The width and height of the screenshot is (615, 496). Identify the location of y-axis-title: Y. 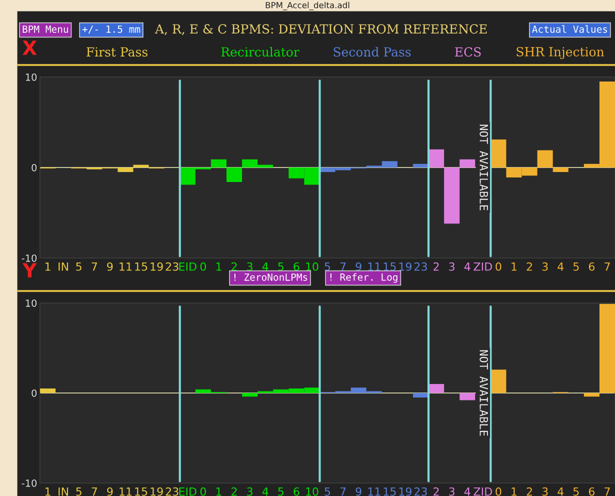
(29, 270).